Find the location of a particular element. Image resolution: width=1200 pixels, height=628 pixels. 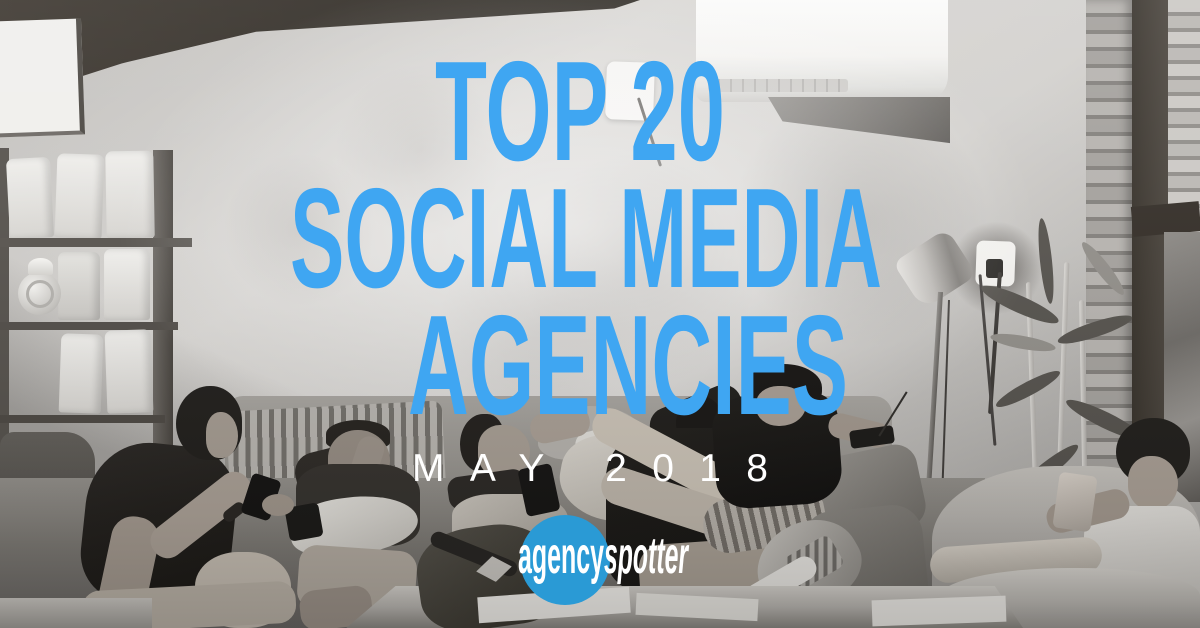

logo-word-agency: agency is located at coordinates (561, 556).